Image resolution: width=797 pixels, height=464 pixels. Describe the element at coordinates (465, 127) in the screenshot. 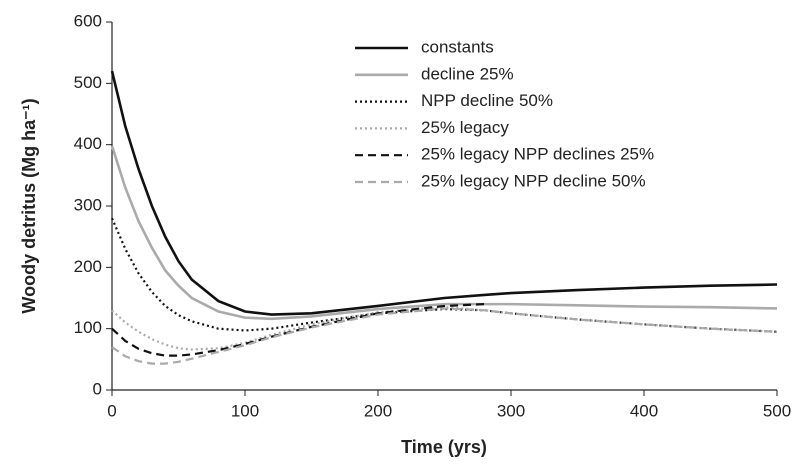

I see `legend-label: 25% legacy` at that location.